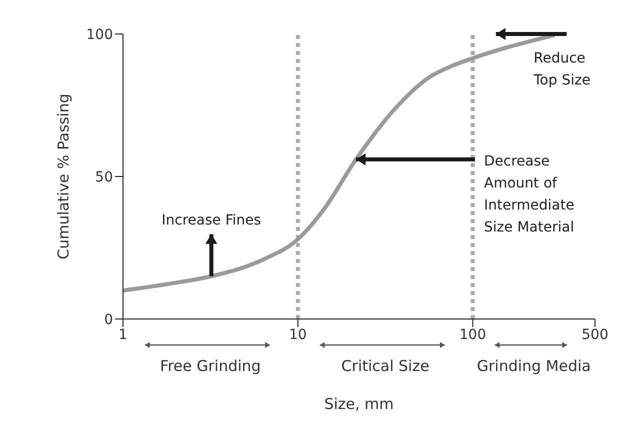 The width and height of the screenshot is (634, 423). I want to click on x-tick-label: 100, so click(472, 334).